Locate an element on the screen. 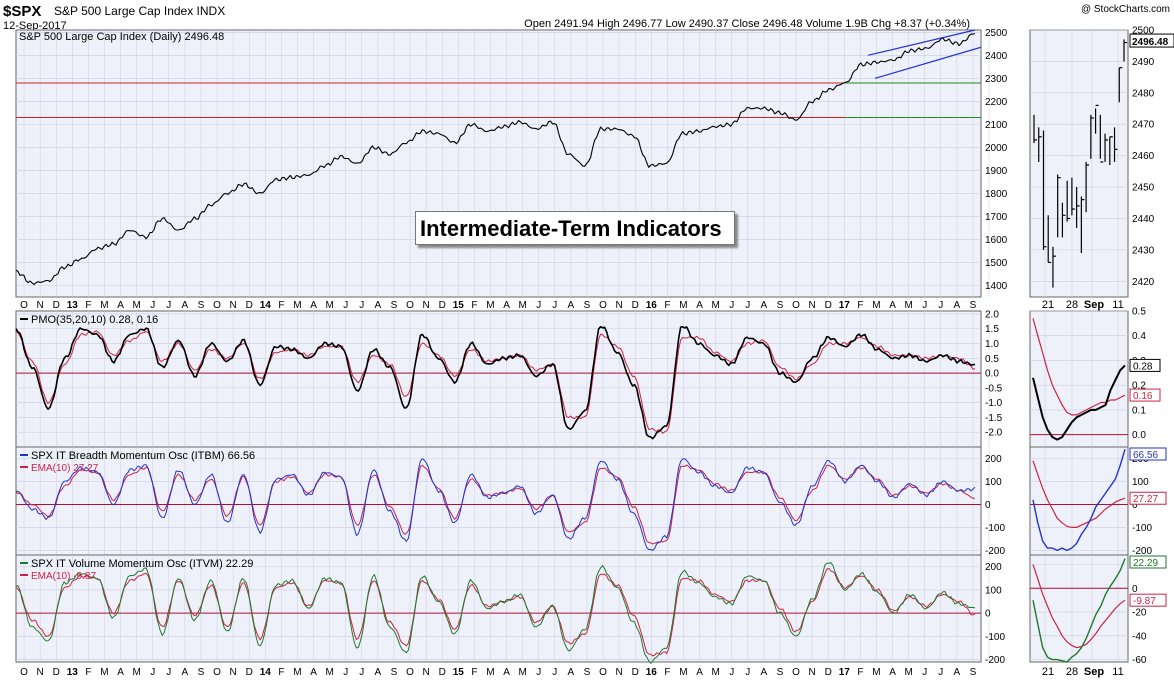 The width and height of the screenshot is (1174, 680). zoom-signal-line is located at coordinates (1079, 606).